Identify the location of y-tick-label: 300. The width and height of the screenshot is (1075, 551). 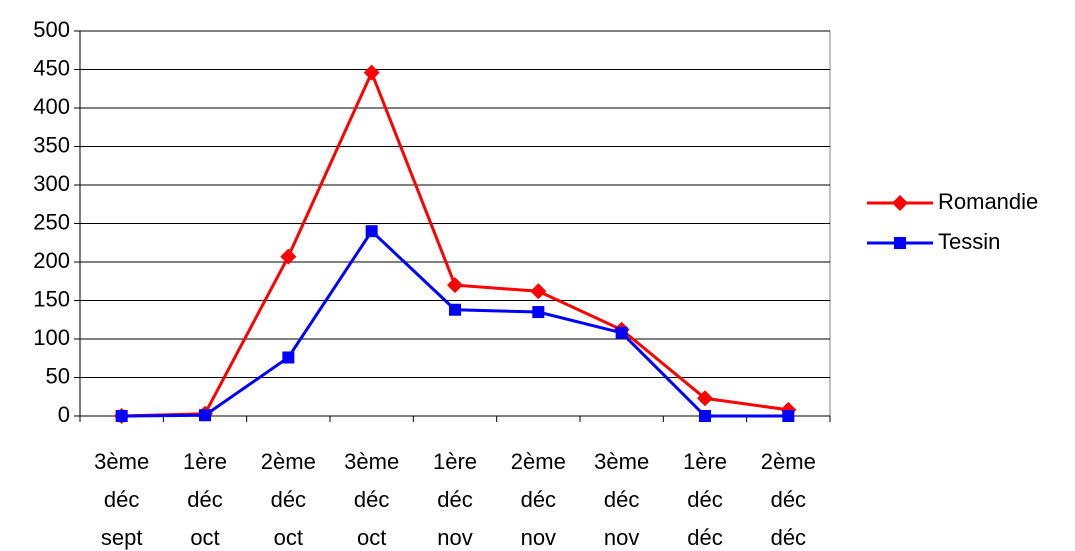
(51, 183).